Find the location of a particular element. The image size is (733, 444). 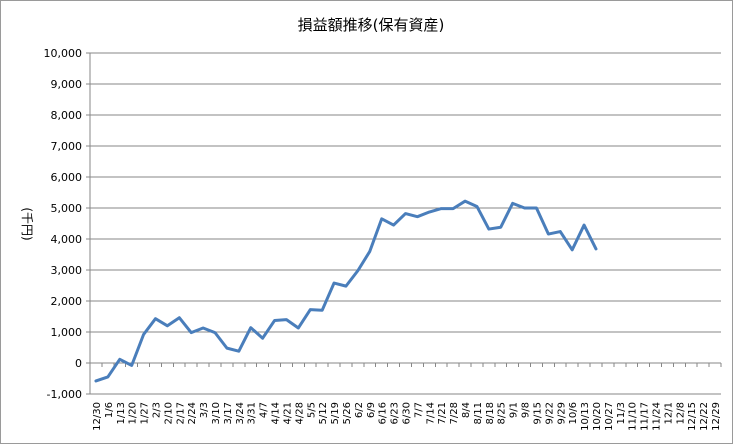

x-tick-label: 5/19 is located at coordinates (335, 413).